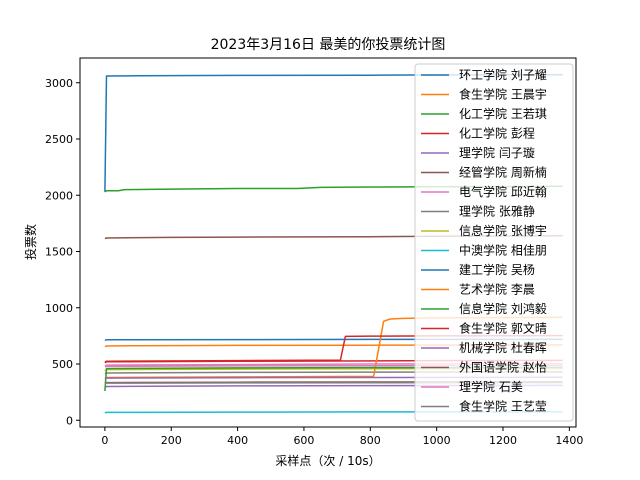  Describe the element at coordinates (503, 191) in the screenshot. I see `legend-label: 电气学院 邱近翰` at that location.